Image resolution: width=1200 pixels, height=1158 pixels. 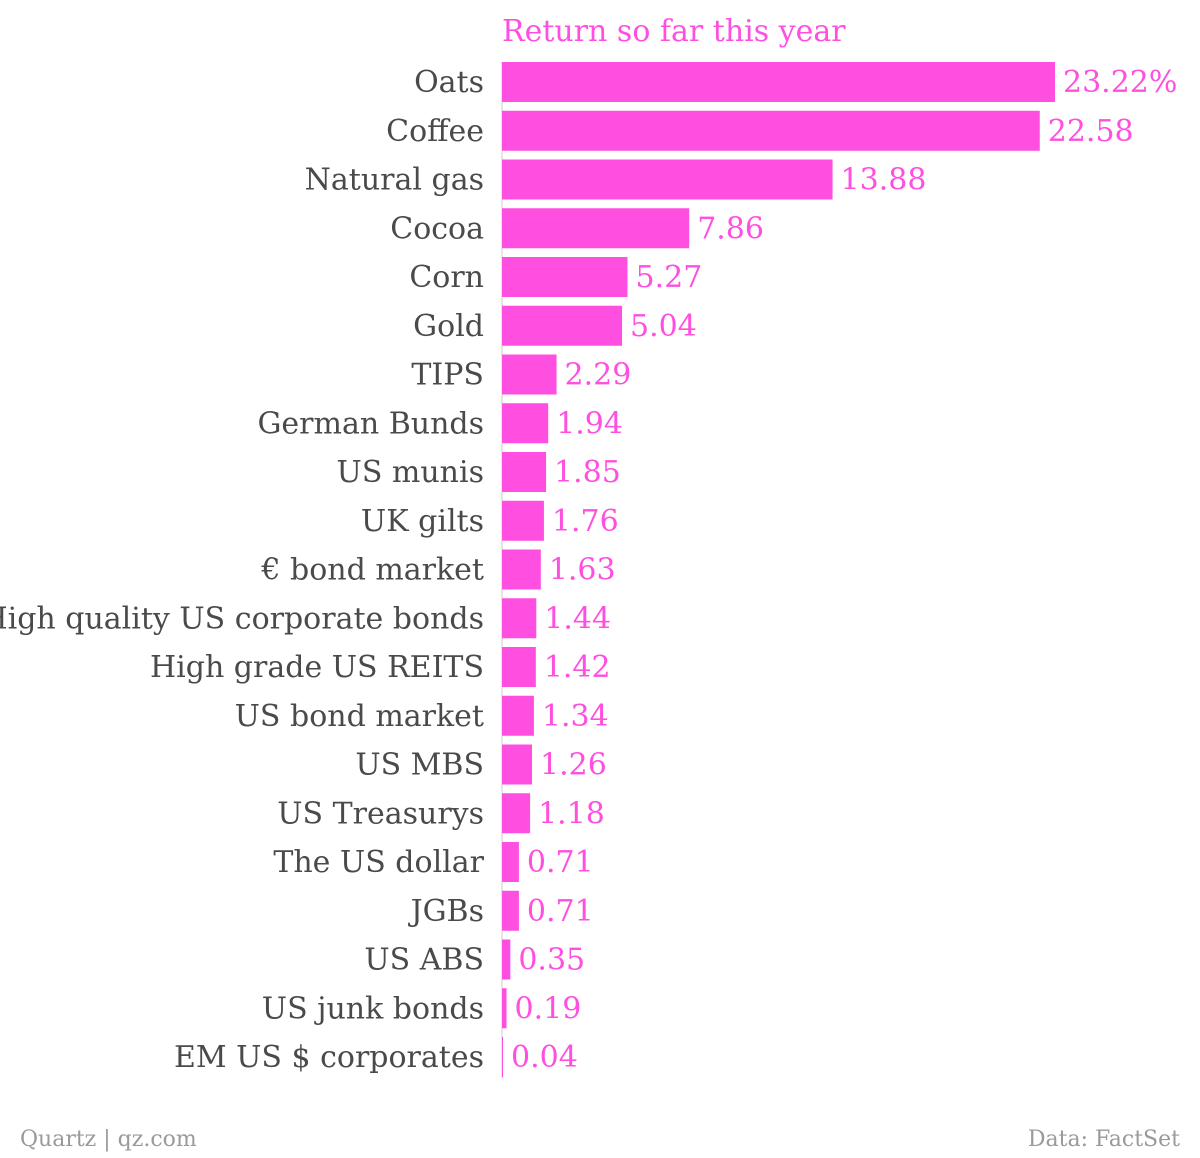 I want to click on category-label: EM US $ corporates, so click(x=329, y=1057).